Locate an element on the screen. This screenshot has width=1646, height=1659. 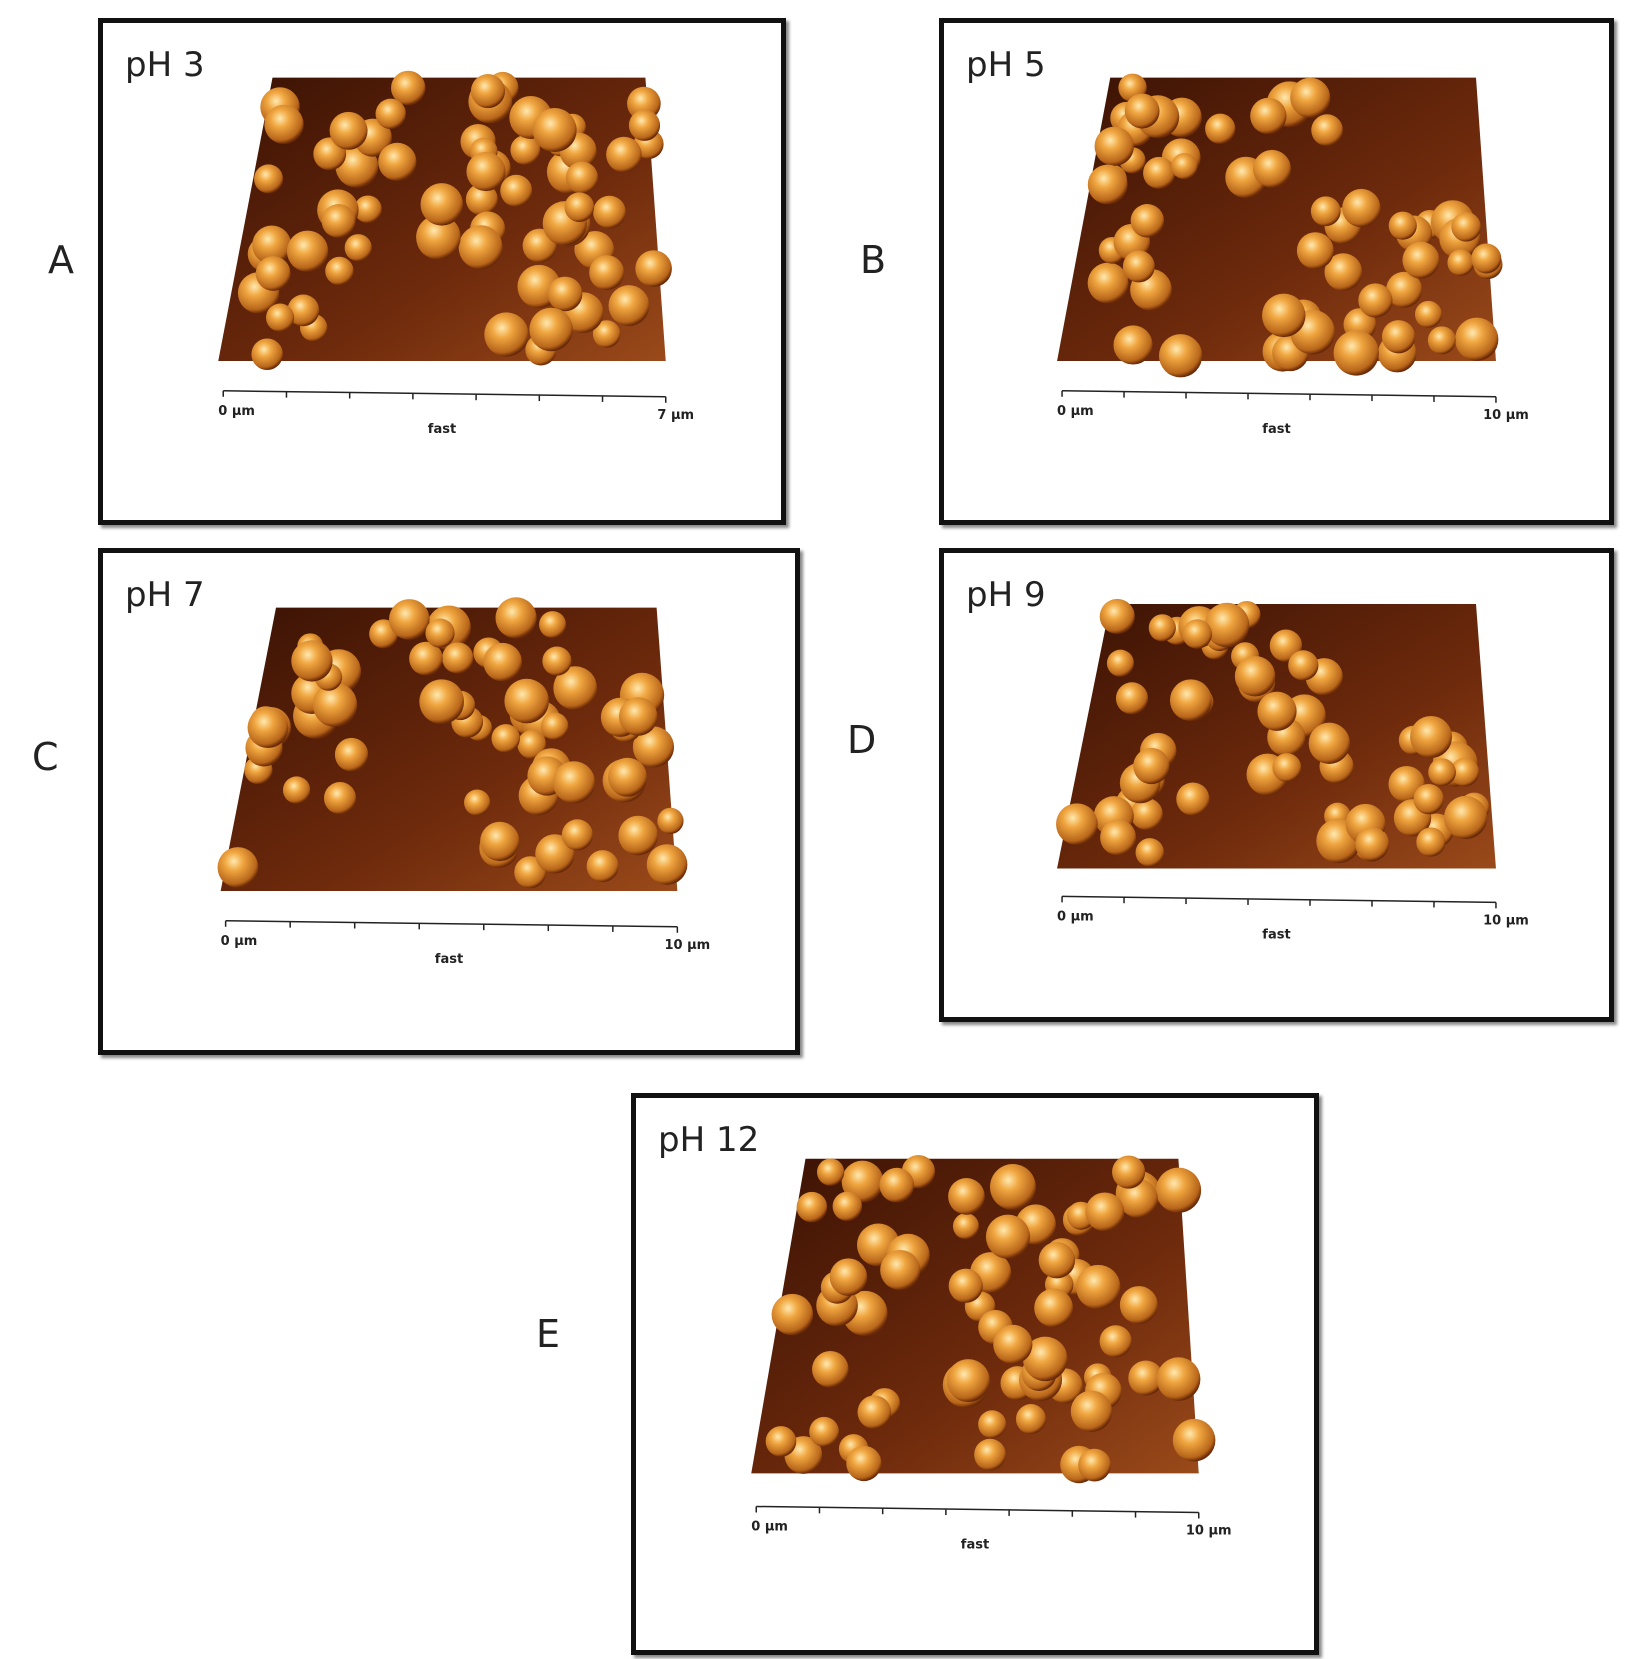
ph-label: pH 5 is located at coordinates (1006, 65).